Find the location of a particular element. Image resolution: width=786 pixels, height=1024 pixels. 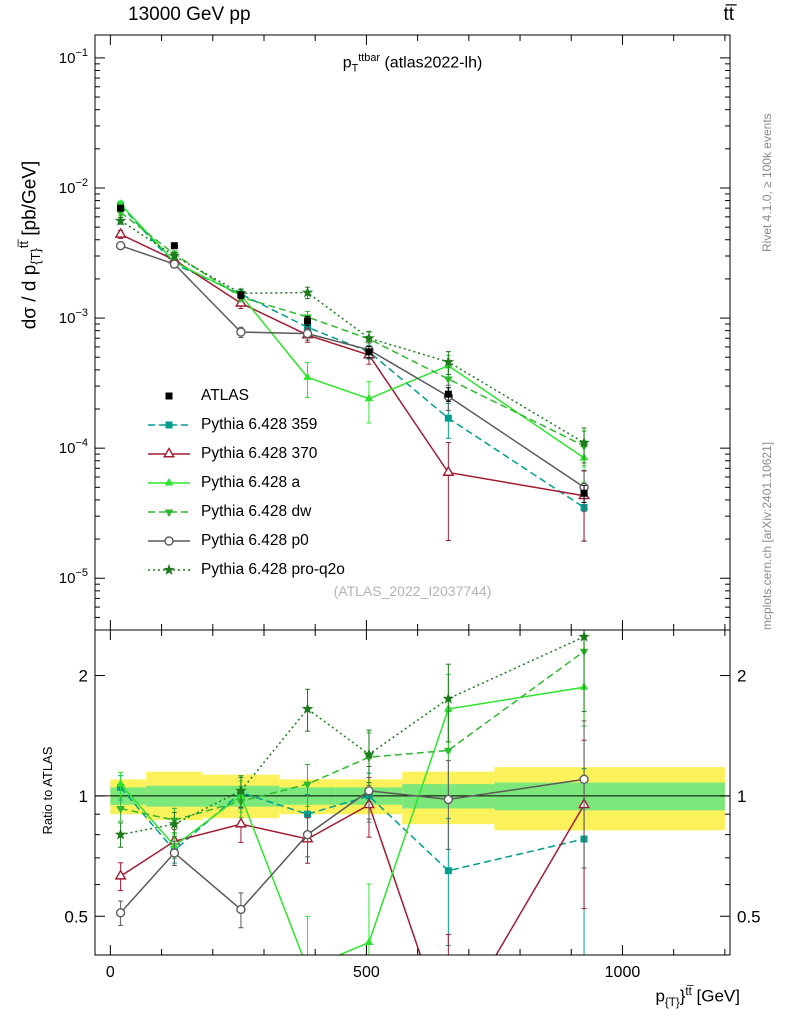

legend-label: Pythia 6.428 359 is located at coordinates (259, 424).